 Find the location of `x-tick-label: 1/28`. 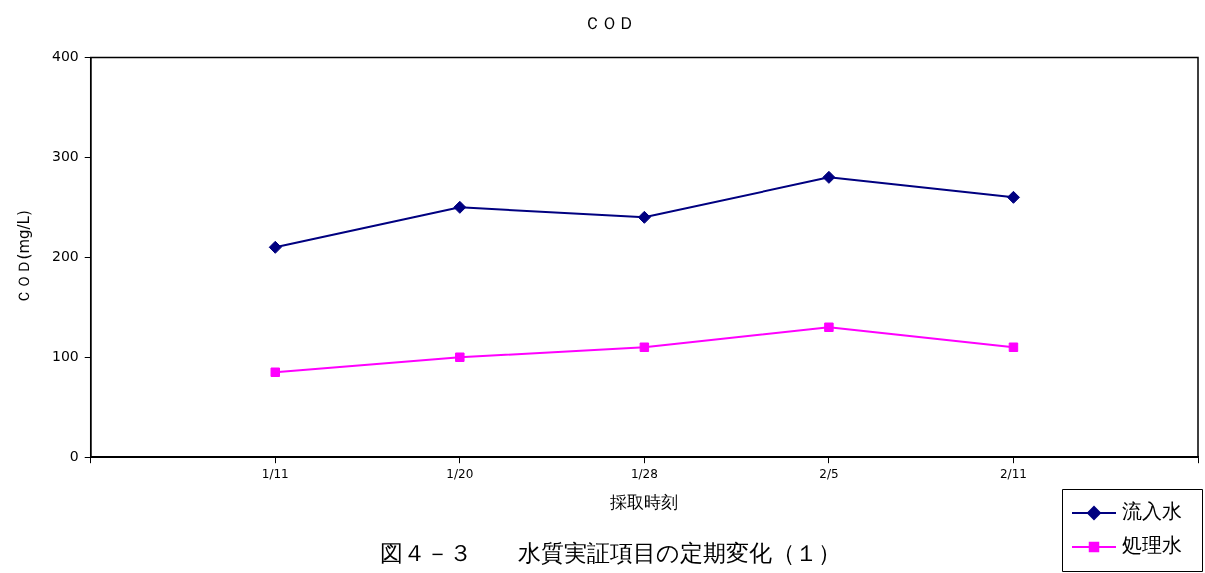

x-tick-label: 1/28 is located at coordinates (644, 473).